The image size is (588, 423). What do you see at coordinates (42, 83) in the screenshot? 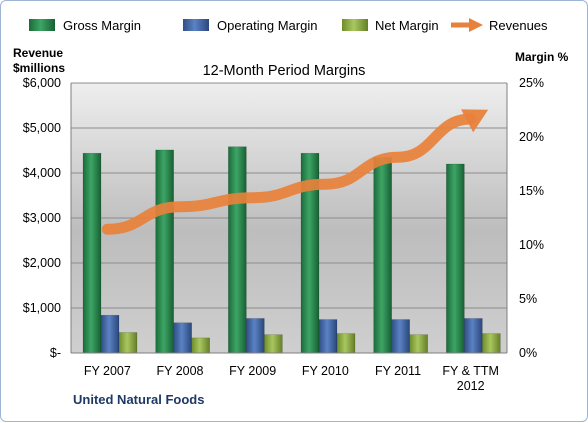
I see `left-tick-label: $6,000` at bounding box center [42, 83].